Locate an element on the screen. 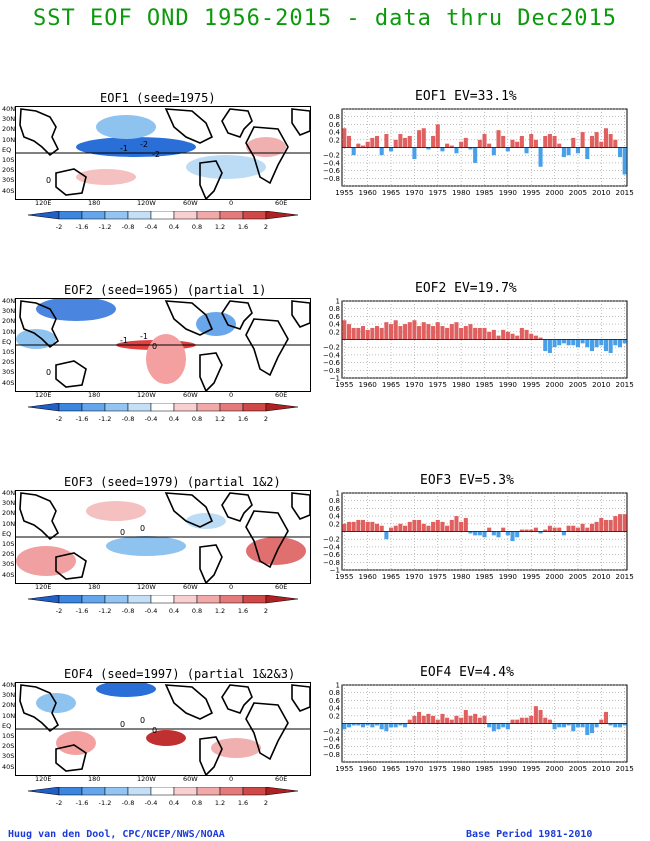 The width and height of the screenshot is (650, 841). colorbar-tick-label: -1.6 is located at coordinates (82, 419).